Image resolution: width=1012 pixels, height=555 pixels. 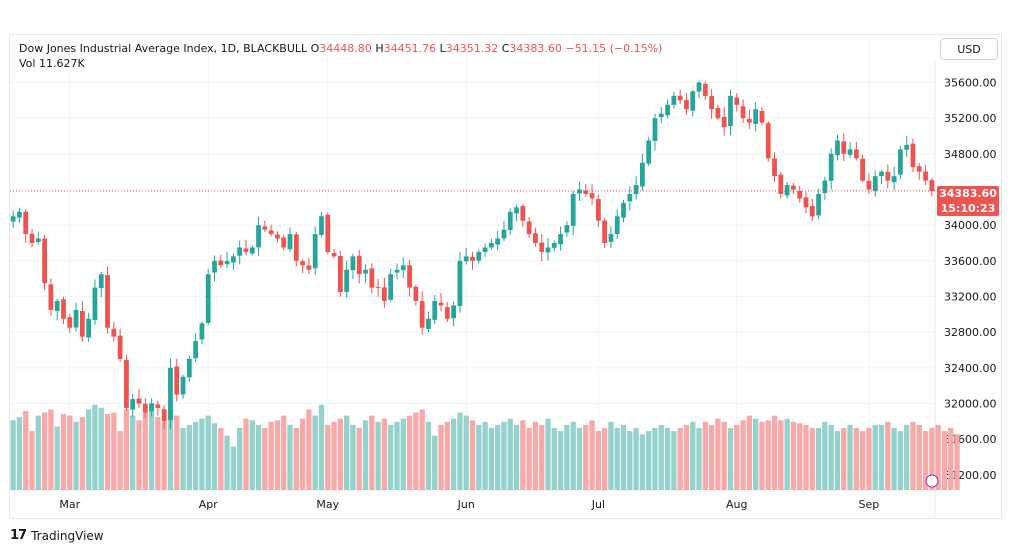 What do you see at coordinates (315, 48) in the screenshot?
I see `open-label: O` at bounding box center [315, 48].